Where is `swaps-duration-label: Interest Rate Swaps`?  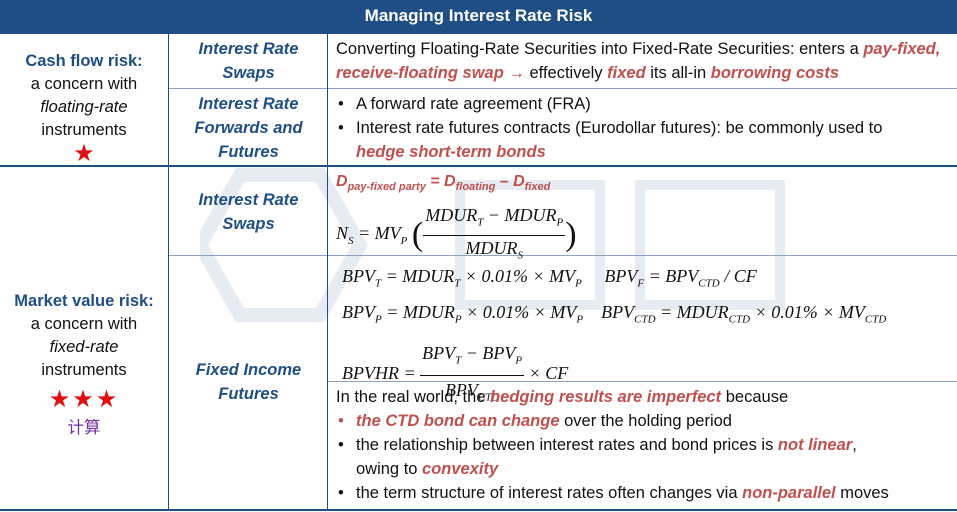
swaps-duration-label: Interest Rate Swaps is located at coordinates (248, 212).